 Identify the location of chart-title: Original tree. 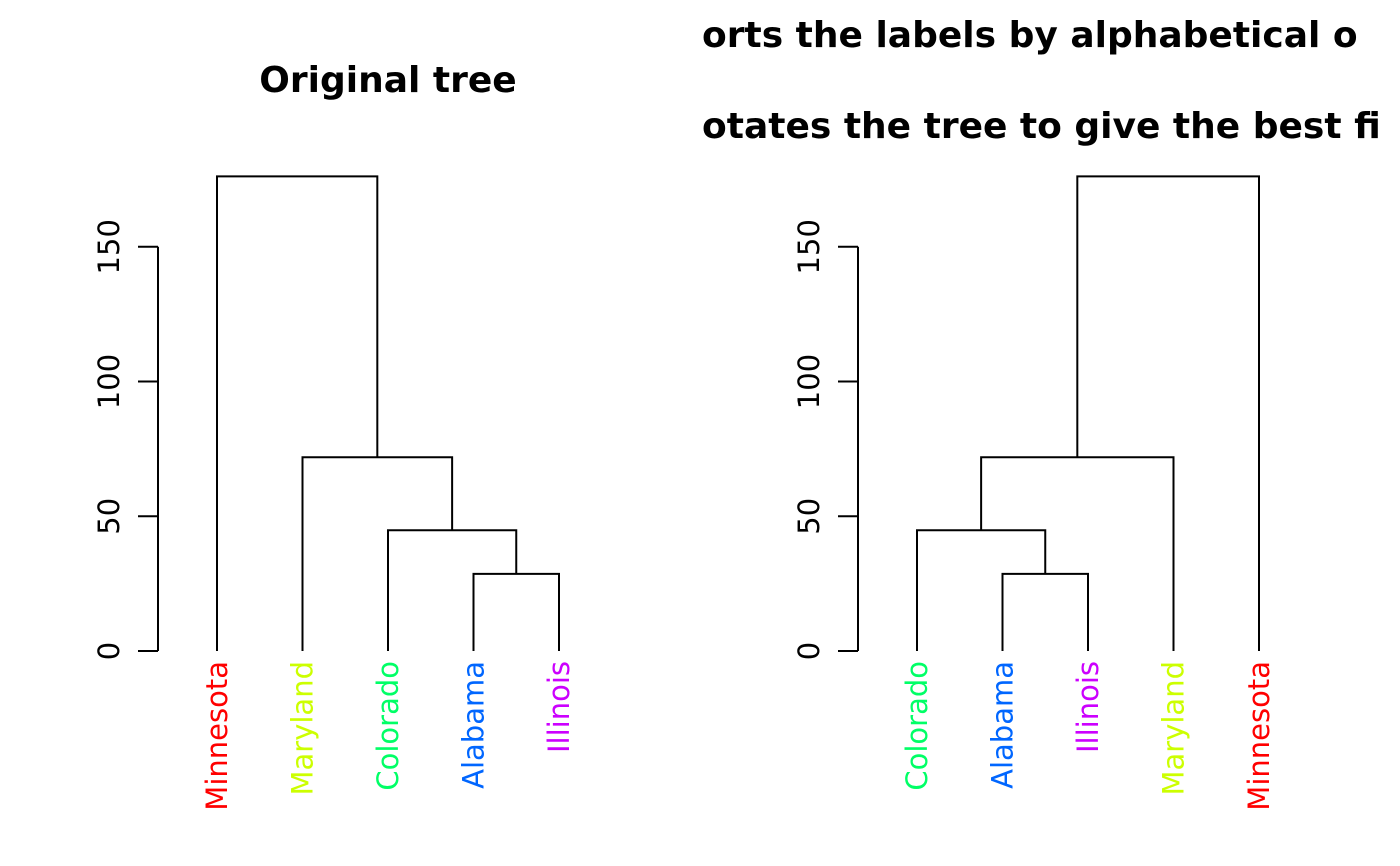
(387, 80).